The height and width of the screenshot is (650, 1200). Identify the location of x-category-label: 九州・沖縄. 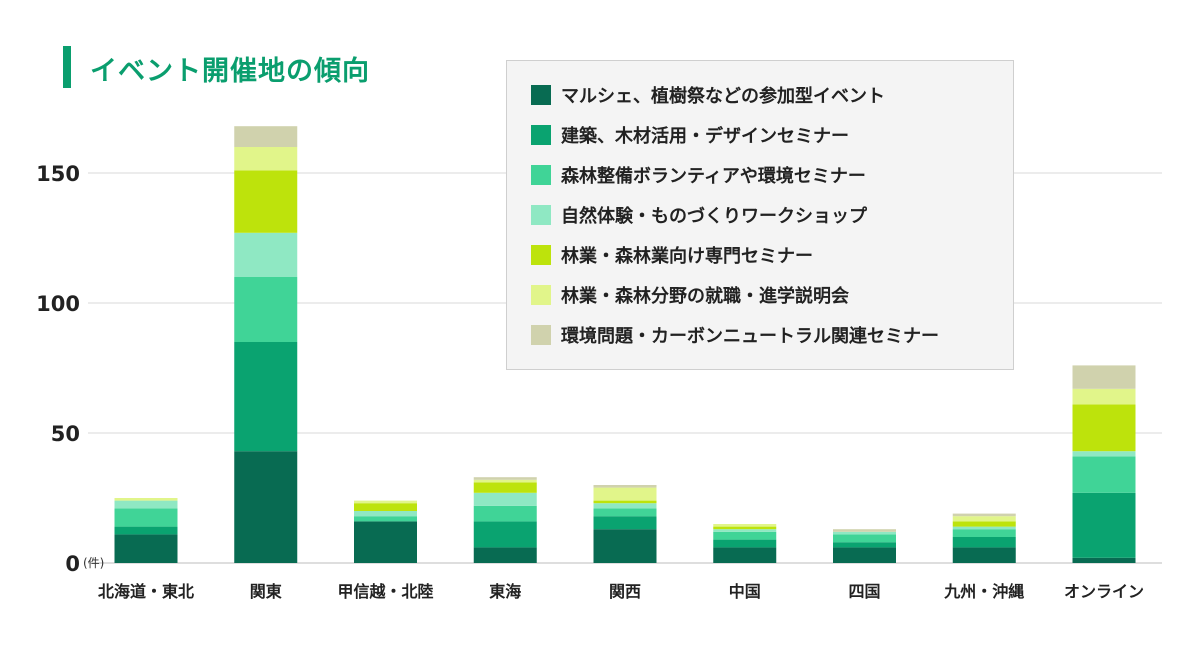
(983, 591).